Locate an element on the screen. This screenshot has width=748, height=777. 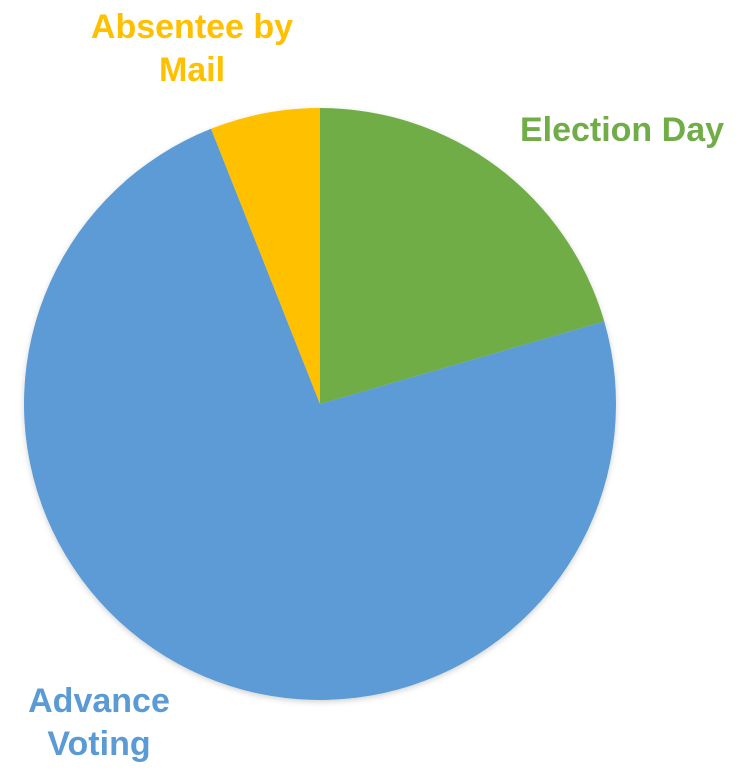
pie-slice-absentee-by-mail is located at coordinates (265, 256).